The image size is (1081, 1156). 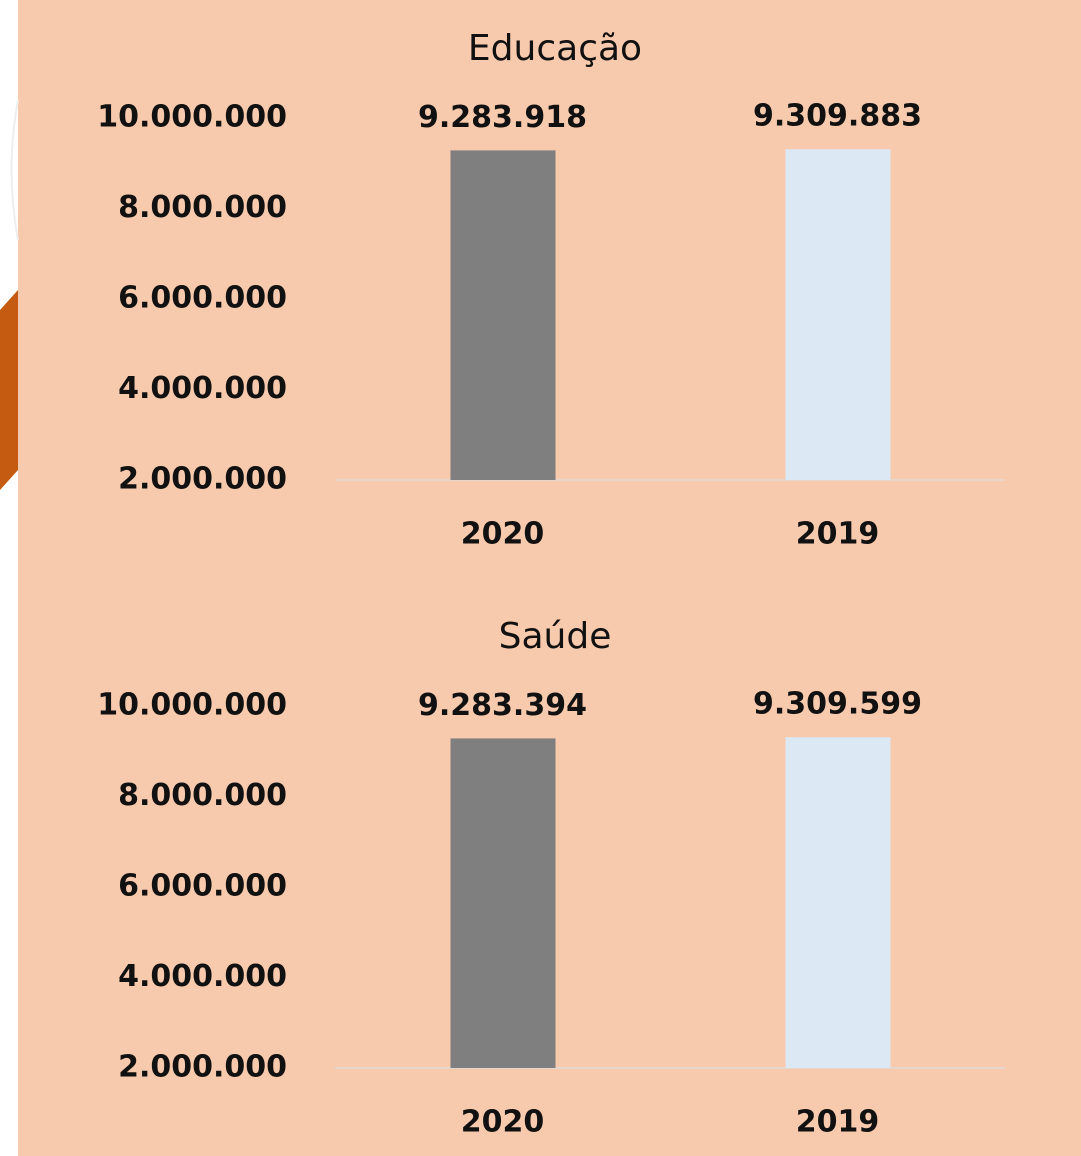 What do you see at coordinates (555, 48) in the screenshot?
I see `chart-title: Educação` at bounding box center [555, 48].